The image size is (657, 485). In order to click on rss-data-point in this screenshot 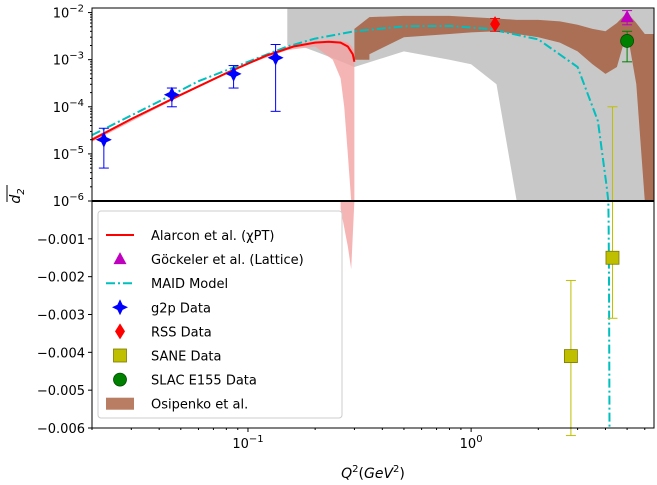, I will do `click(495, 24)`.